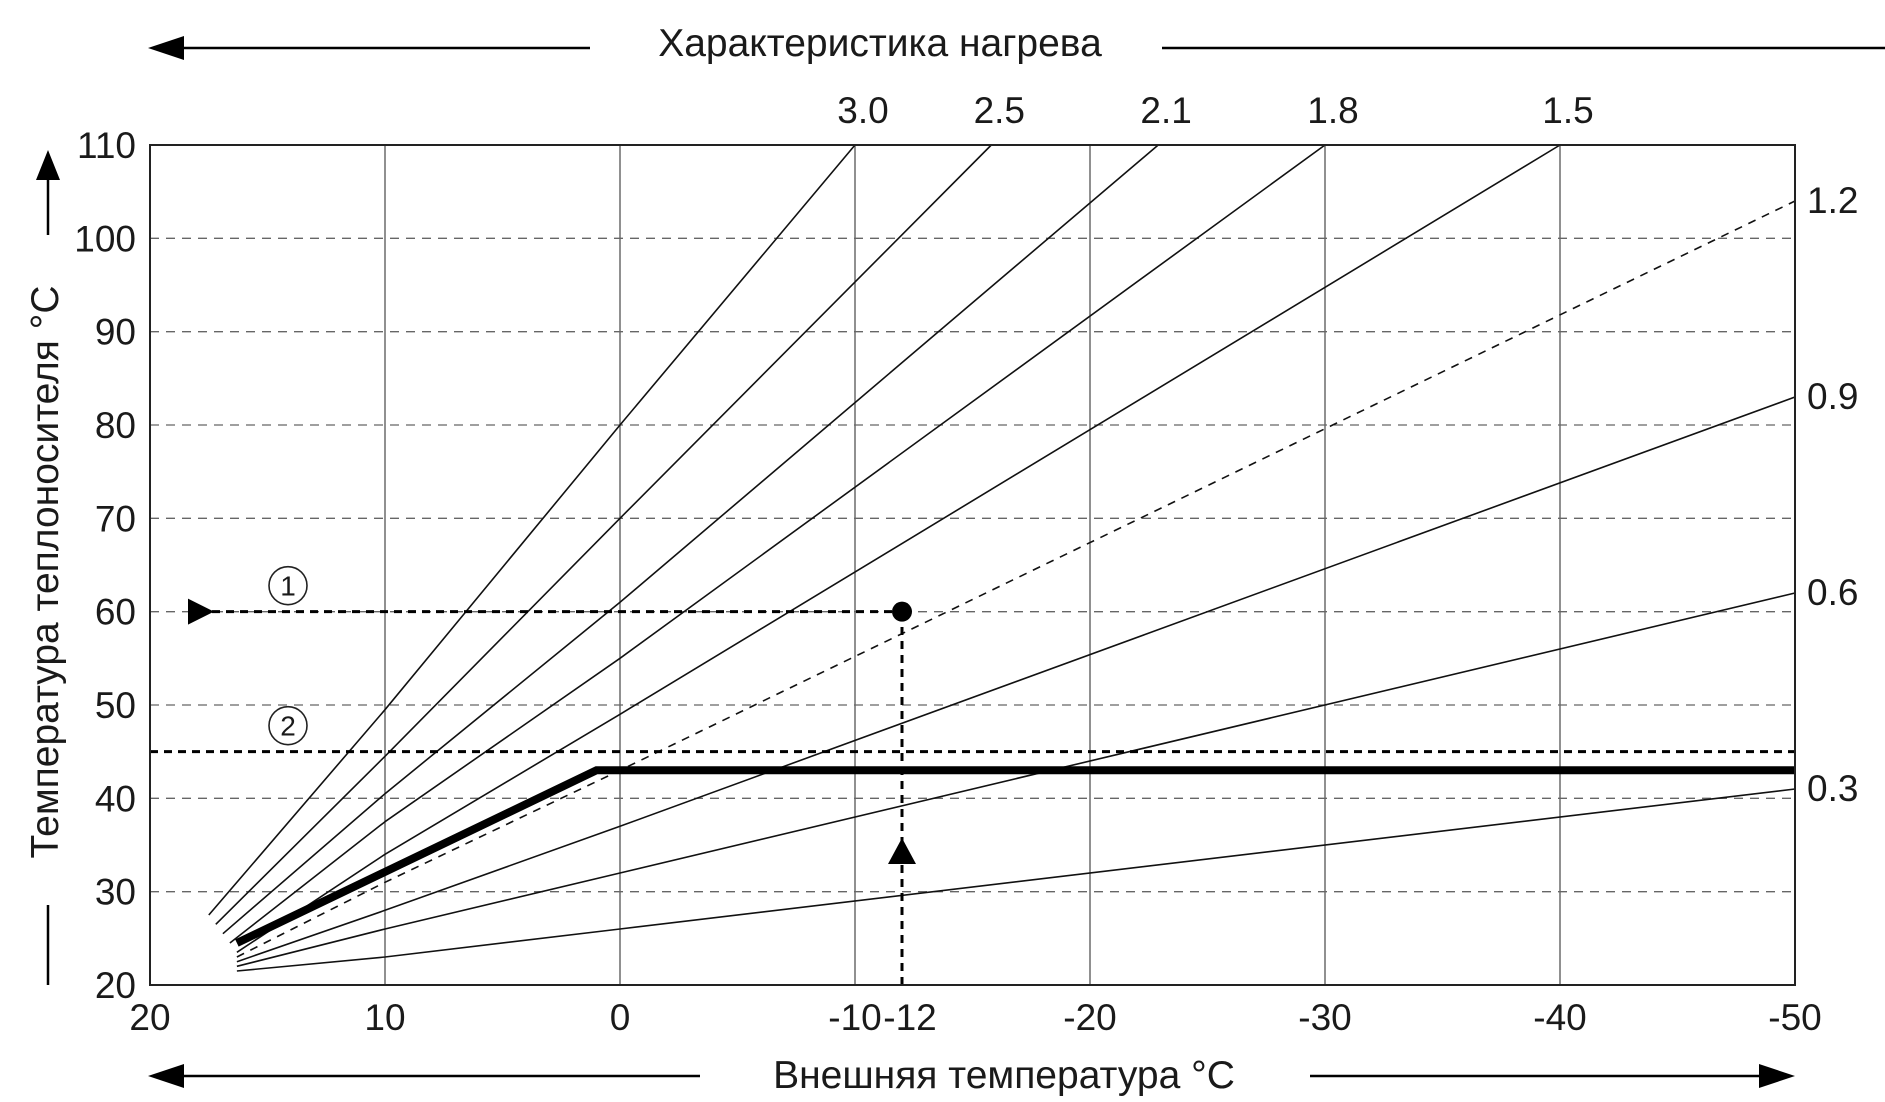  What do you see at coordinates (902, 851) in the screenshot?
I see `up-arrow-marker` at bounding box center [902, 851].